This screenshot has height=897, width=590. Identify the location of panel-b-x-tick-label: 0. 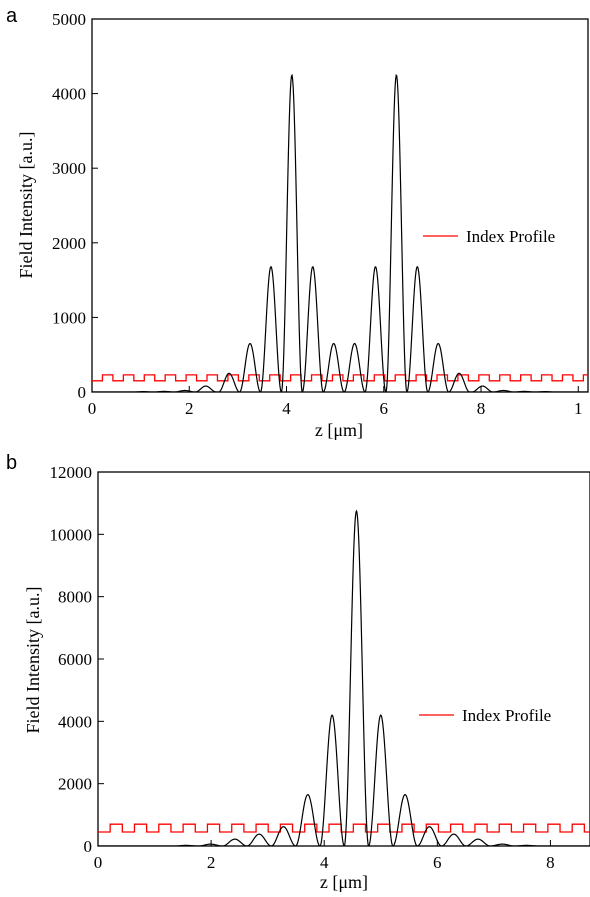
(98, 862).